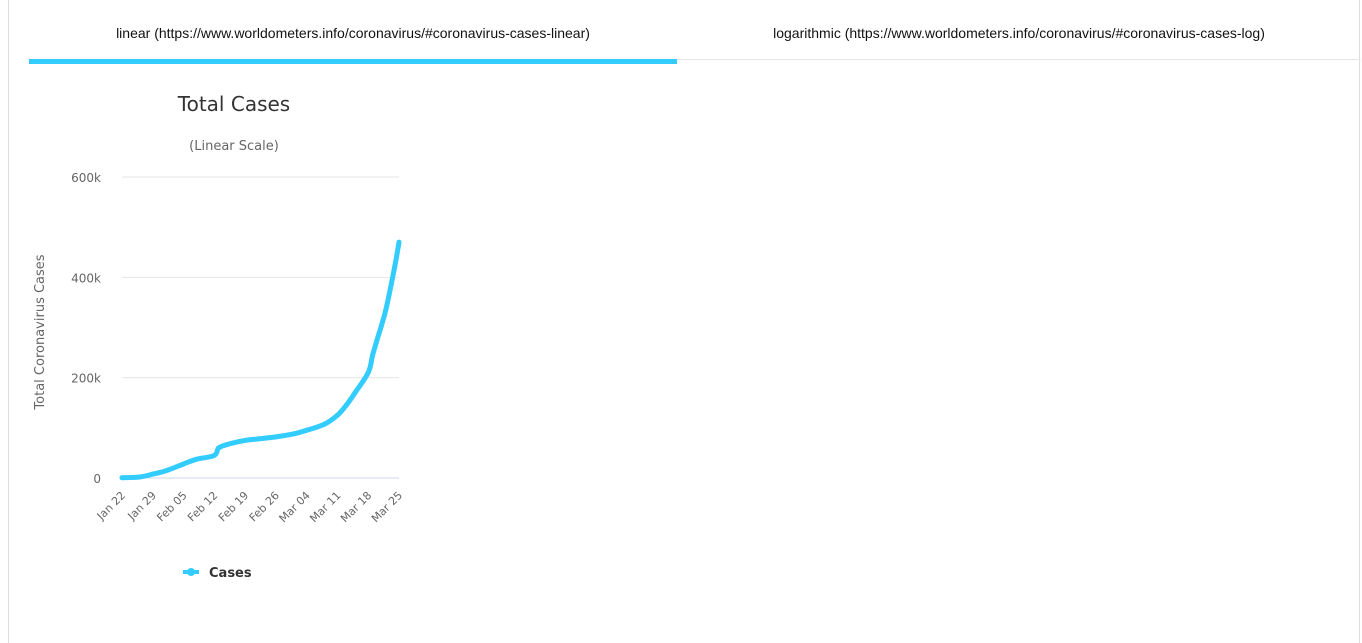 This screenshot has height=643, width=1362. Describe the element at coordinates (264, 506) in the screenshot. I see `x-tick-label: Feb 26` at that location.